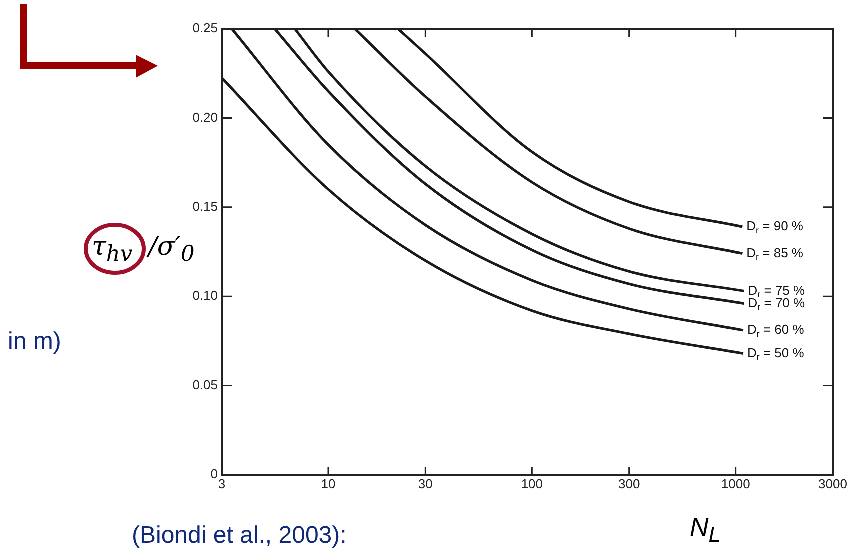 Image resolution: width=865 pixels, height=554 pixels. Describe the element at coordinates (205, 384) in the screenshot. I see `y-tick-label: 0.05` at that location.